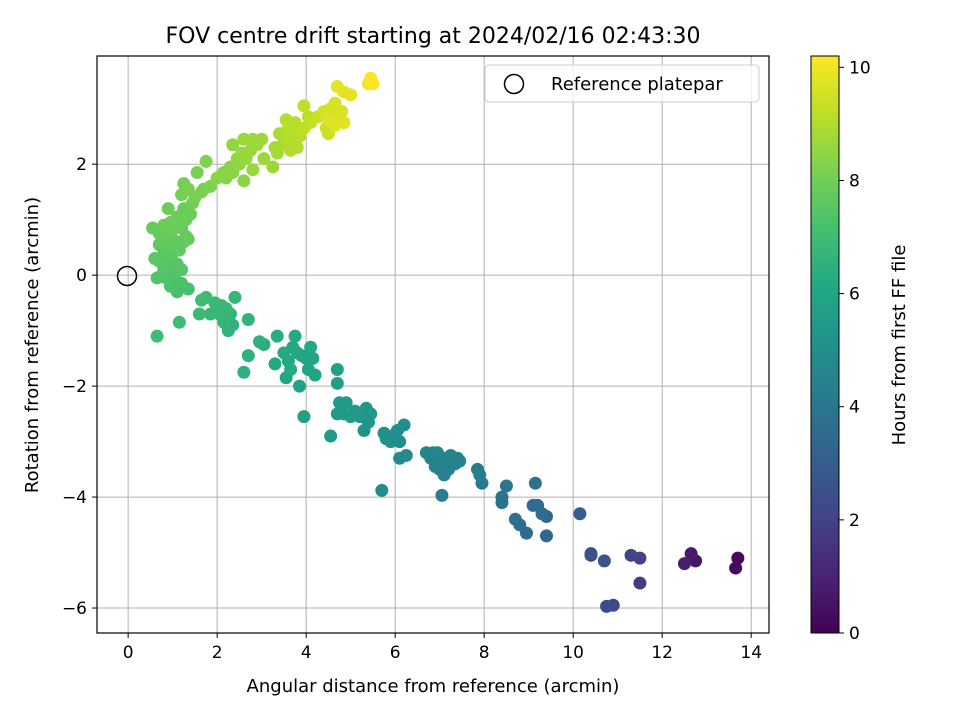 The image size is (960, 720). Describe the element at coordinates (128, 653) in the screenshot. I see `x-tick-label: 0` at that location.